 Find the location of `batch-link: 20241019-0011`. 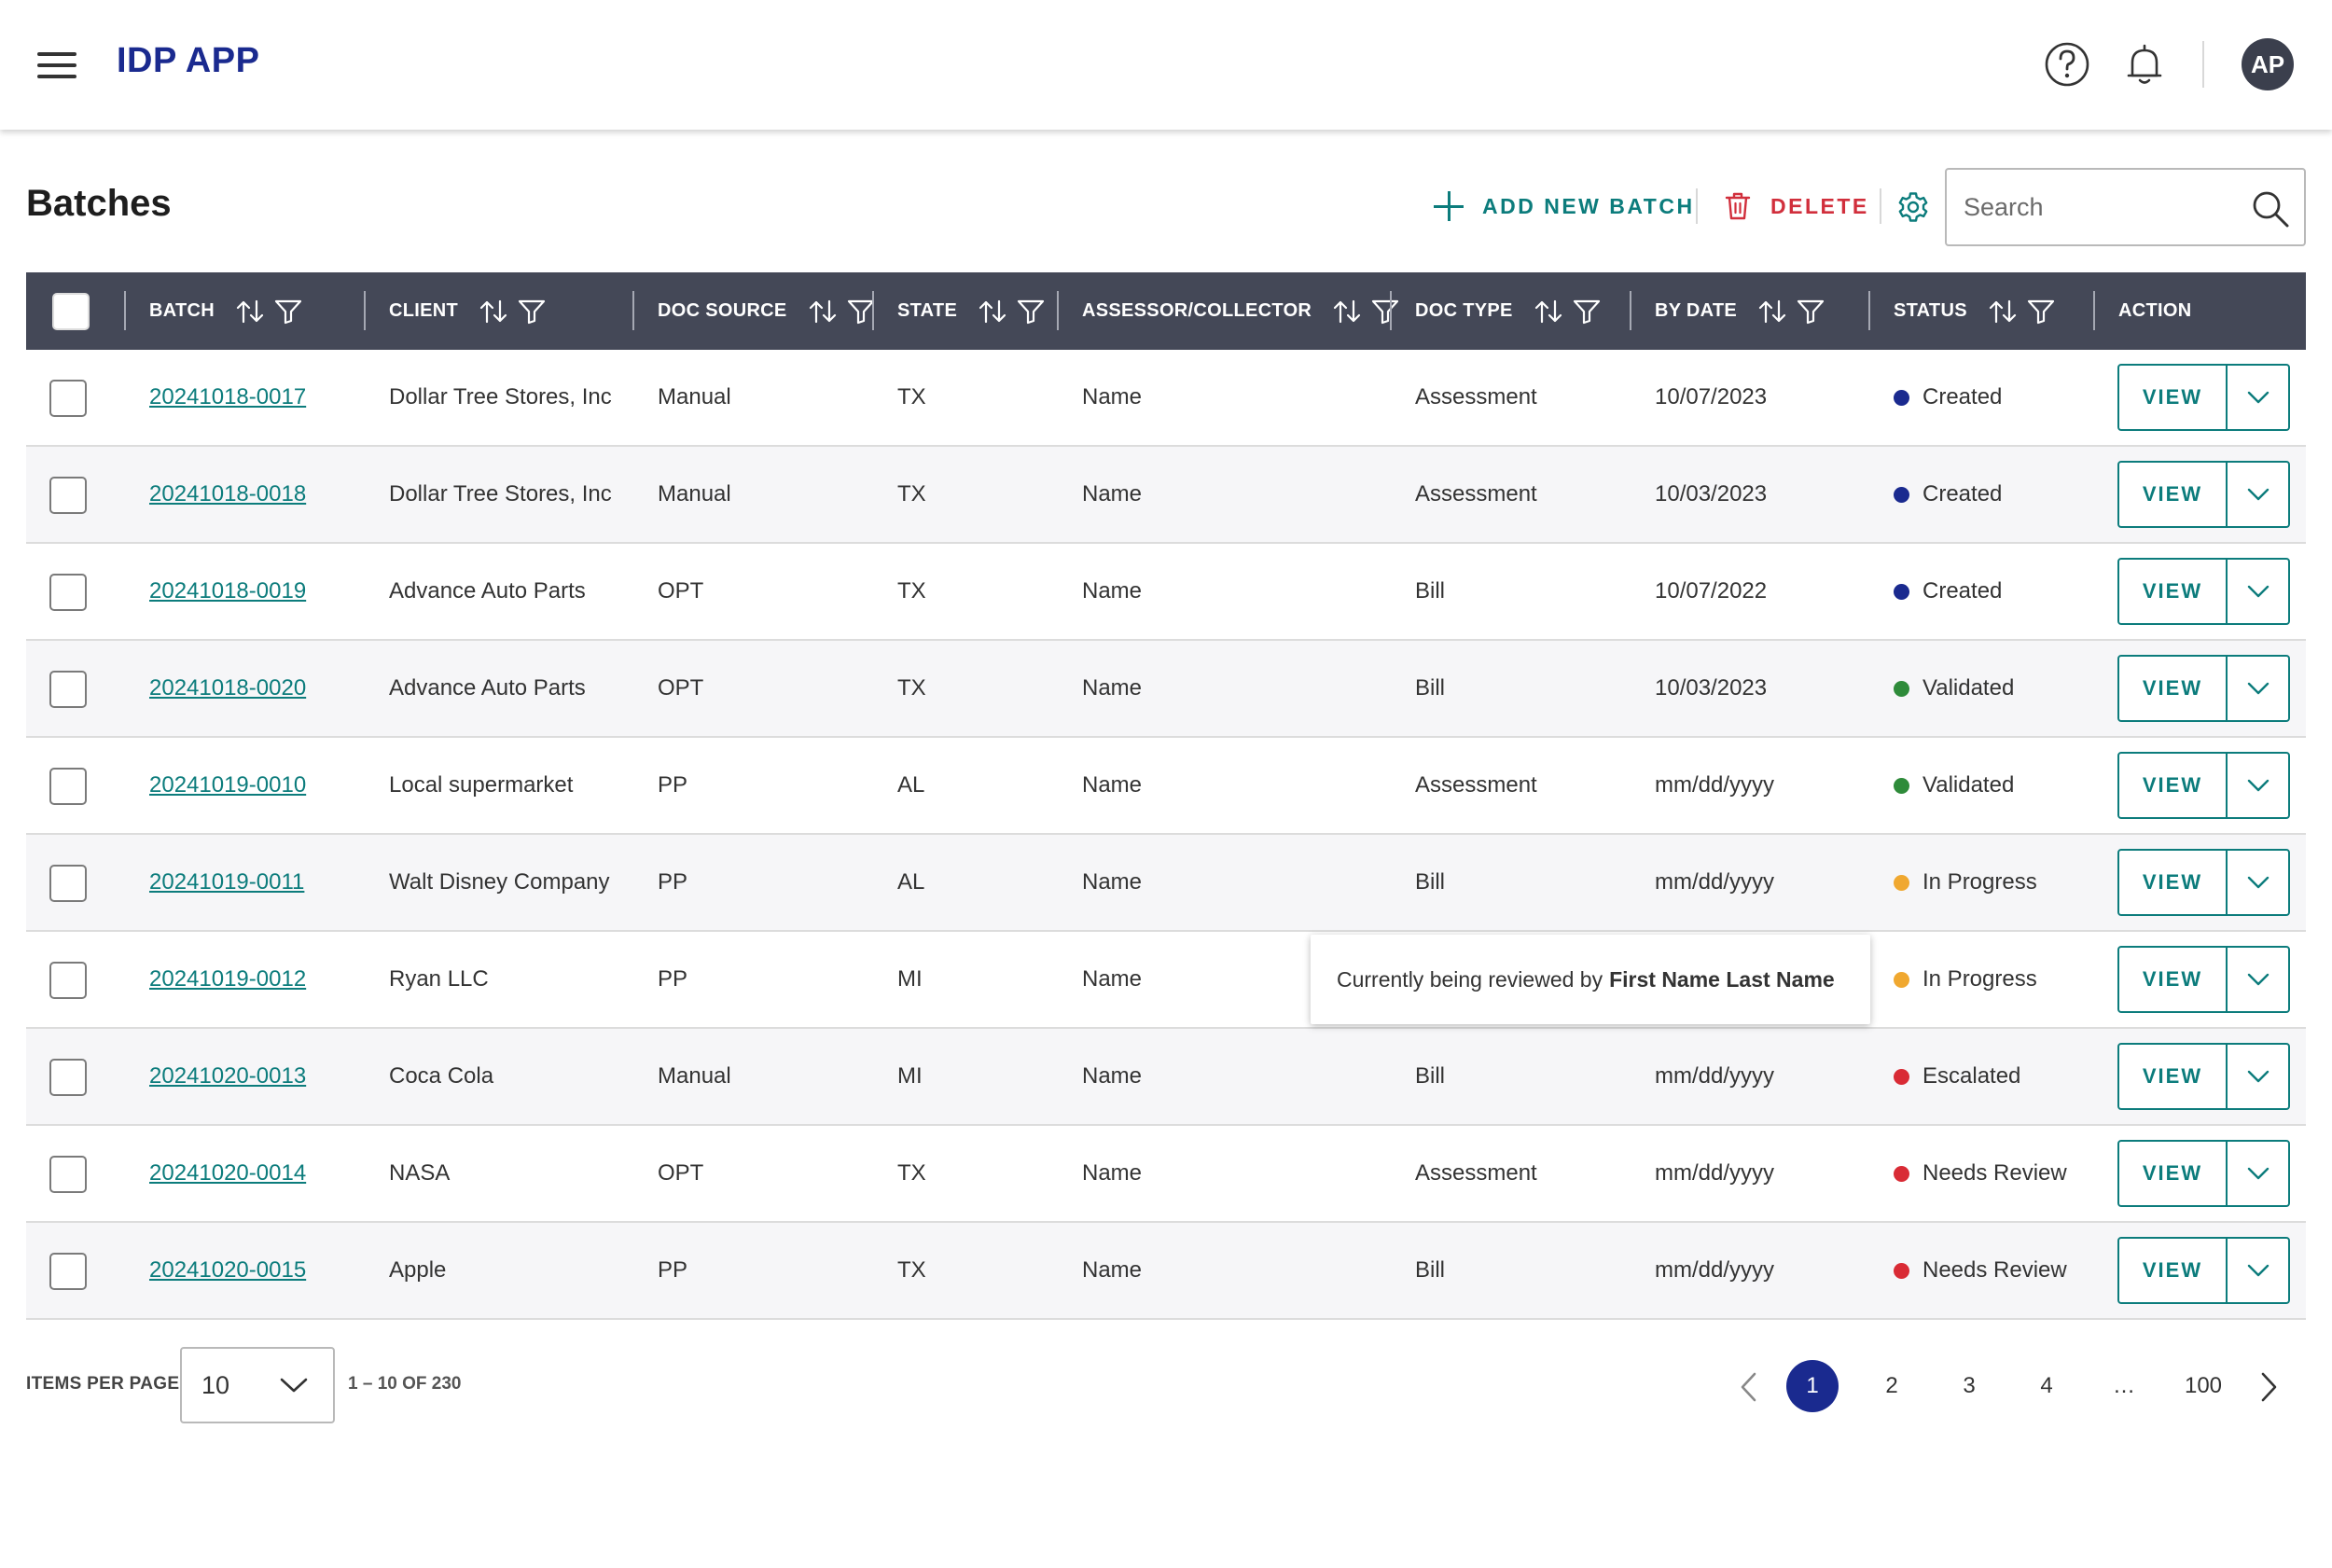

batch-link: 20241019-0011 is located at coordinates (227, 882).